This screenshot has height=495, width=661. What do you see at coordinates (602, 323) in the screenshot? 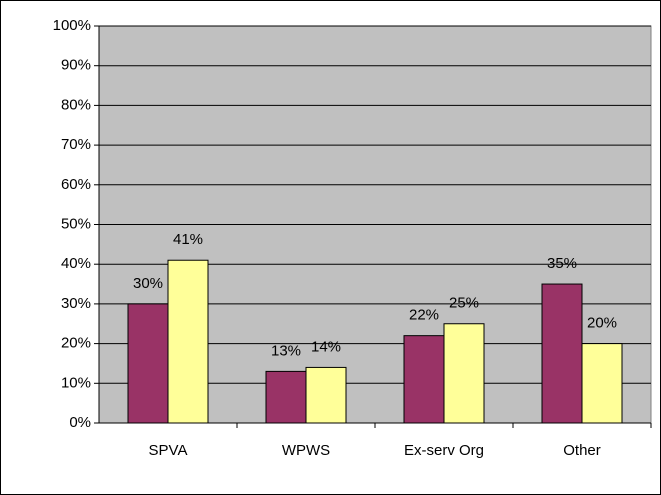
I see `value-label: 20%` at bounding box center [602, 323].